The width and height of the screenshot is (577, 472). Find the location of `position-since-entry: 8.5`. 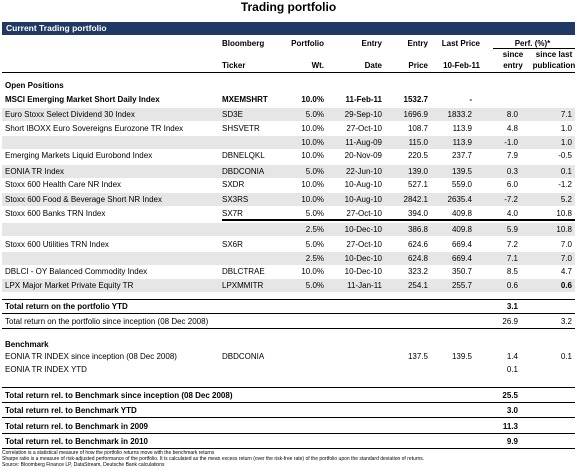

position-since-entry: 8.5 is located at coordinates (512, 271).